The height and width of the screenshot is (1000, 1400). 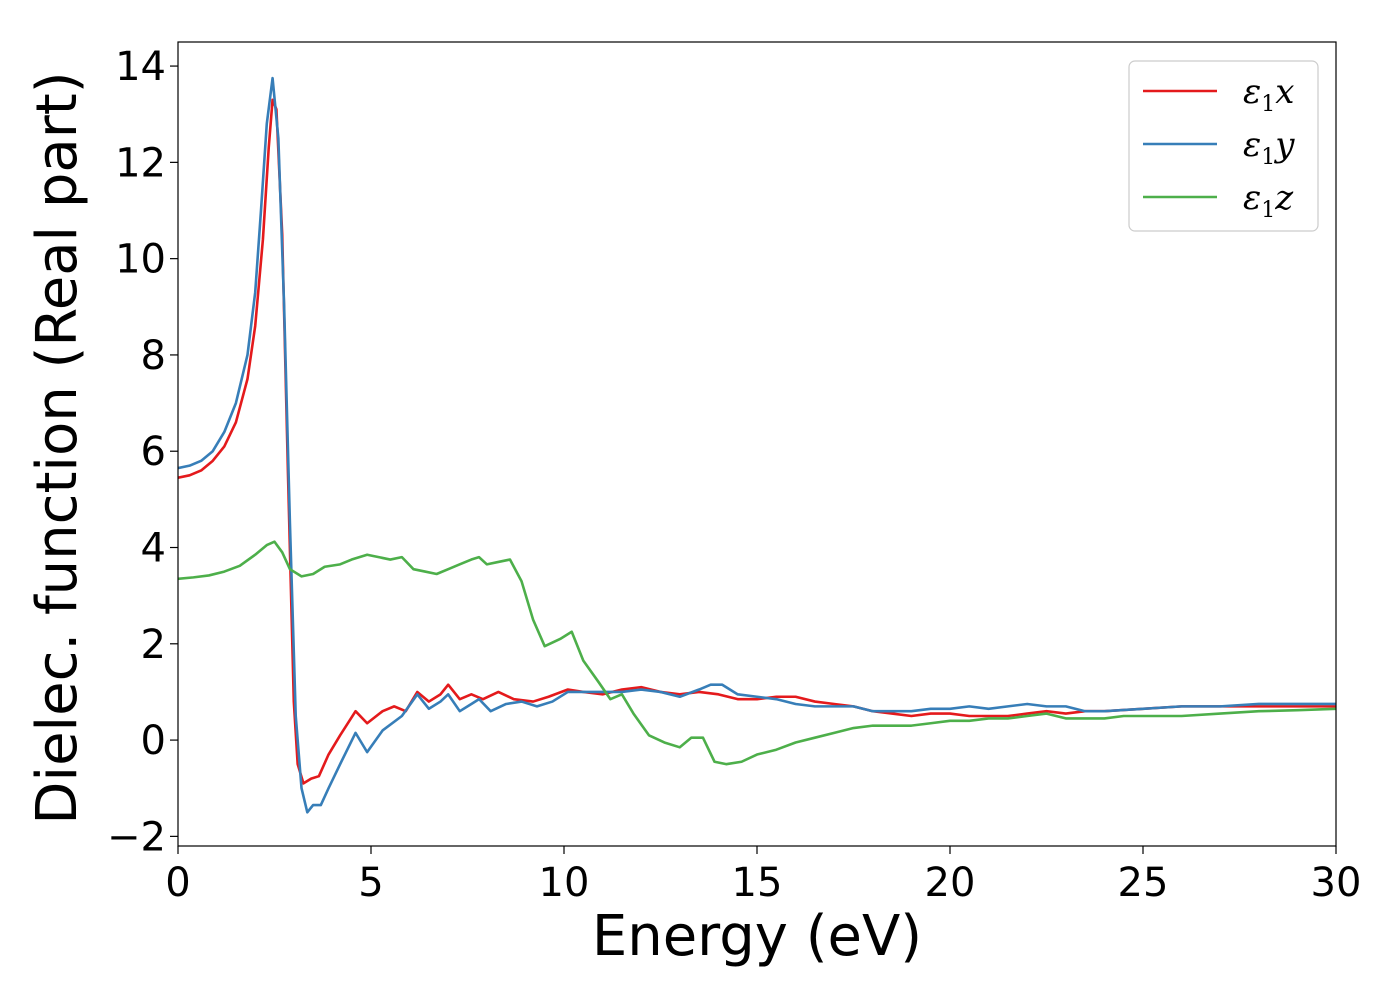 What do you see at coordinates (57, 447) in the screenshot?
I see `y-axis-label: Dielec. function (Real part)` at bounding box center [57, 447].